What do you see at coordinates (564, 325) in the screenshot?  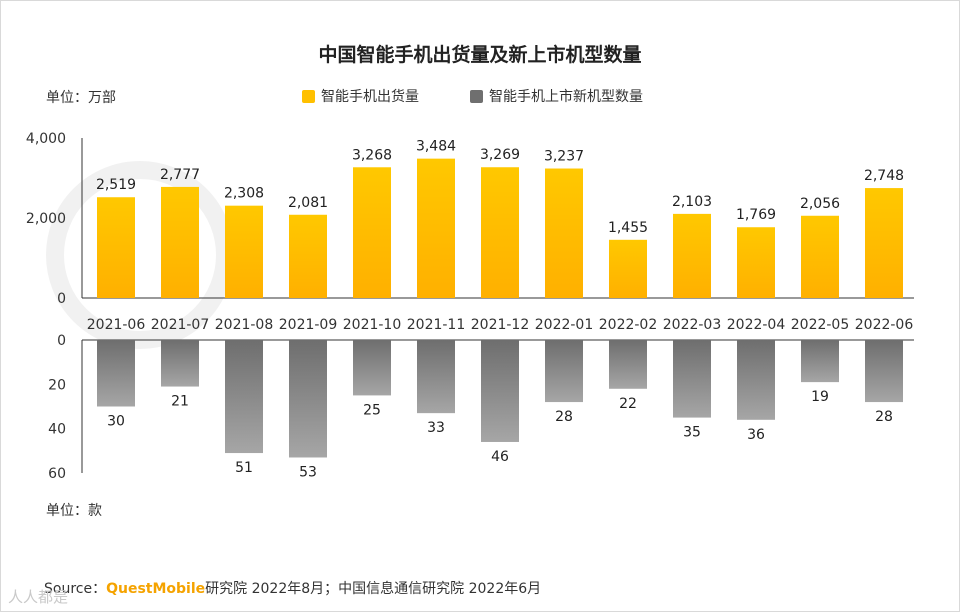 I see `x-tick-label: 2022-01` at bounding box center [564, 325].